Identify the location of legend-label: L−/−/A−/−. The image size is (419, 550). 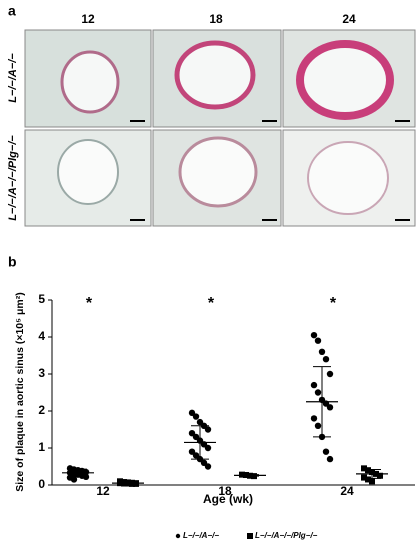
(201, 535).